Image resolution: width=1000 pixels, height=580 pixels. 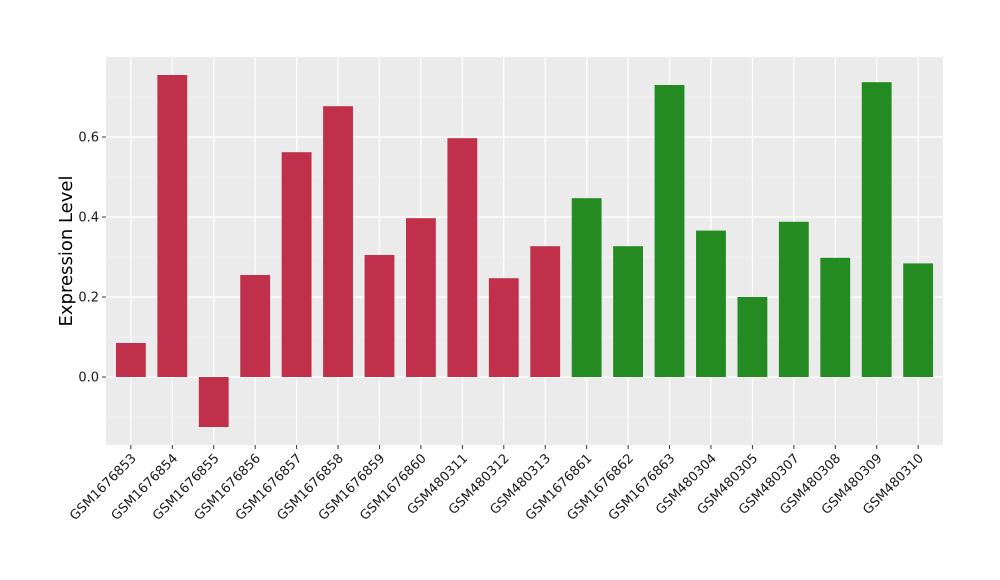 What do you see at coordinates (130, 360) in the screenshot?
I see `bar-gsm1676853` at bounding box center [130, 360].